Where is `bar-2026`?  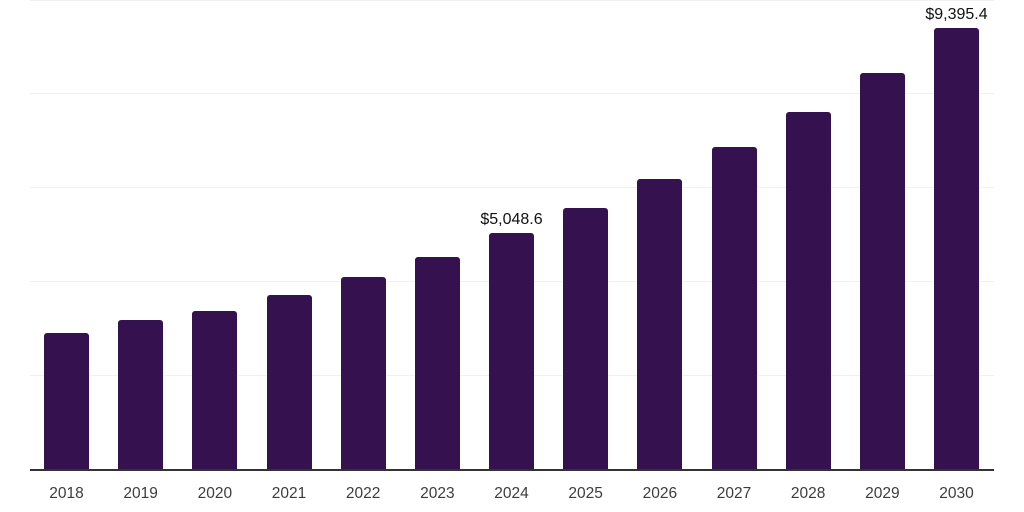 bar-2026 is located at coordinates (660, 324).